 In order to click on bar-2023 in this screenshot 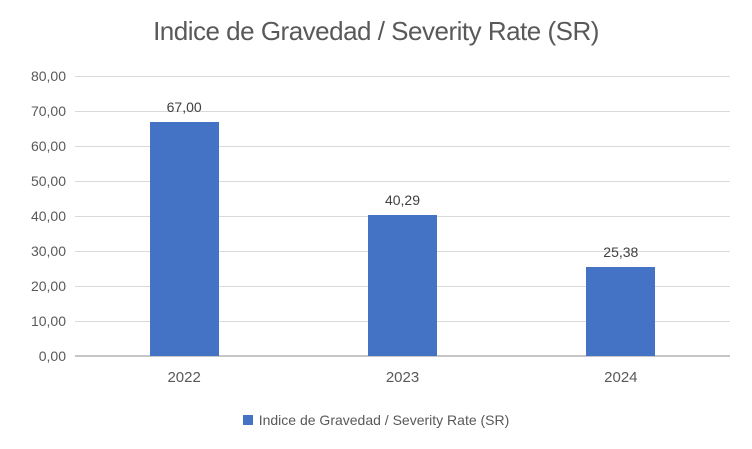, I will do `click(402, 285)`.